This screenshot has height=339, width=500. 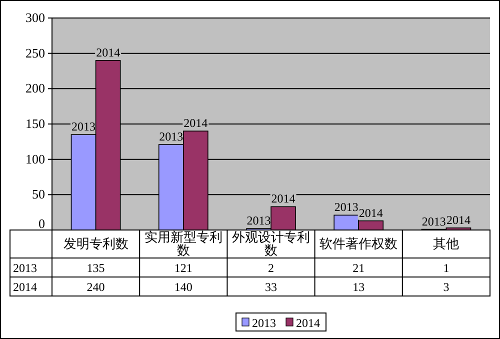 What do you see at coordinates (41, 223) in the screenshot?
I see `y-tick-label: 0` at bounding box center [41, 223].